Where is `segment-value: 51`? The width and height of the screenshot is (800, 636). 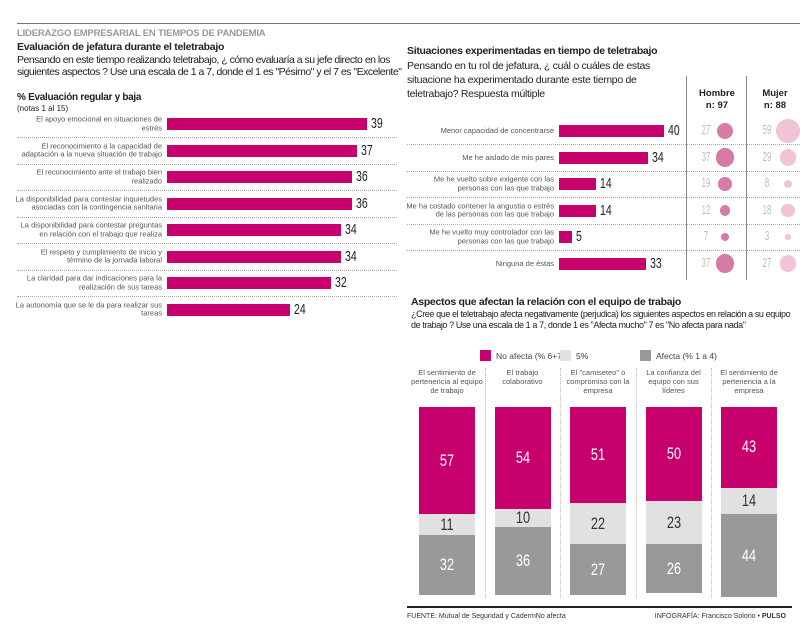 segment-value: 51 is located at coordinates (598, 454).